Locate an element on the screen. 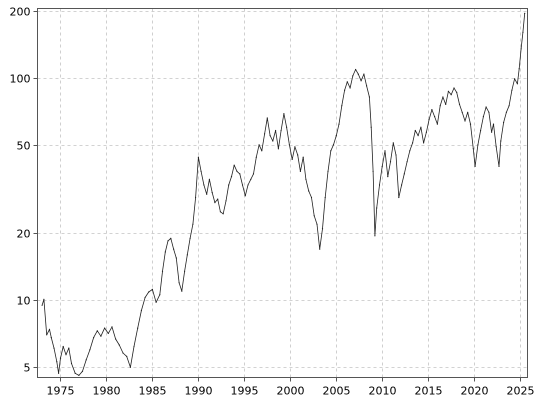 The height and width of the screenshot is (400, 539). x-tick-label: 1990 is located at coordinates (199, 391).